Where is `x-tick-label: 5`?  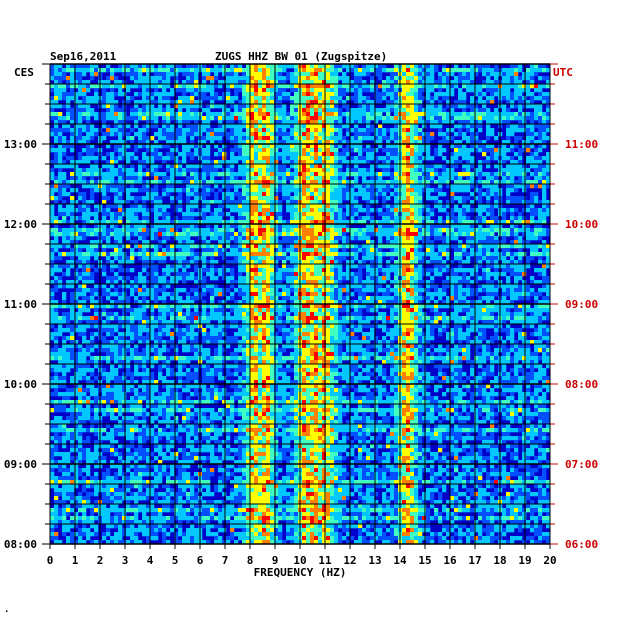
x-tick-label: 5 is located at coordinates (175, 560).